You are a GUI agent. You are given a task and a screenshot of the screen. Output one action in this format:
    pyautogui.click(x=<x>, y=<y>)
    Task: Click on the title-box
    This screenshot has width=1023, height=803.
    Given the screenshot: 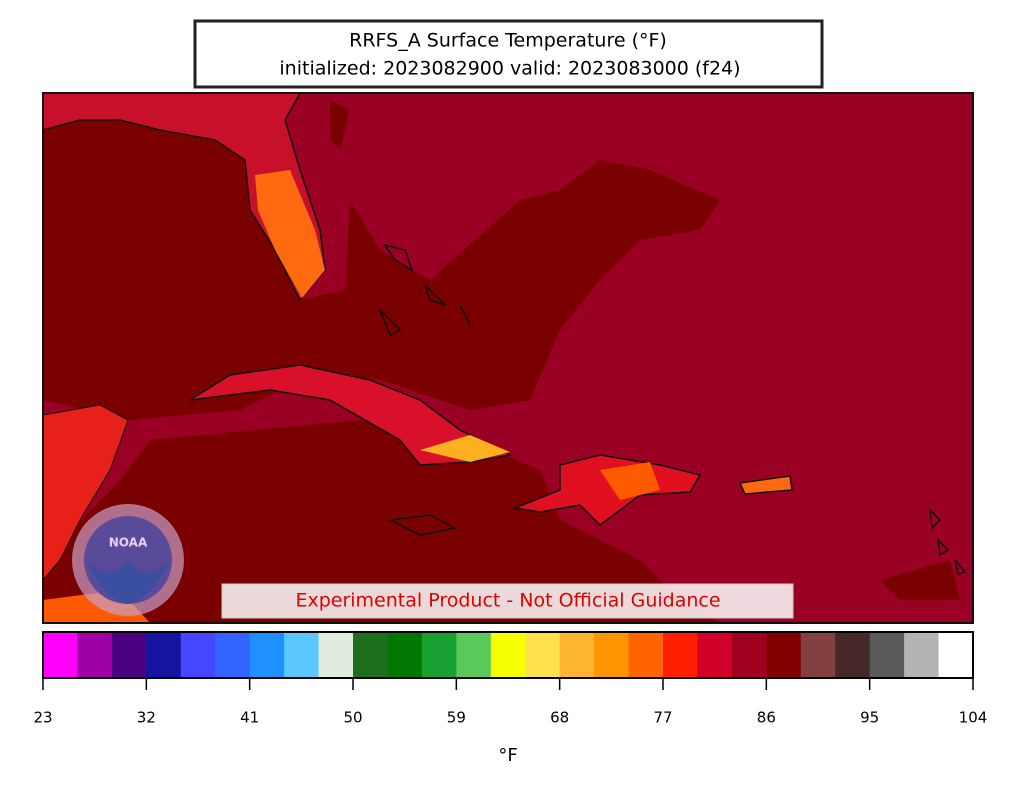 What is the action you would take?
    pyautogui.click(x=508, y=54)
    